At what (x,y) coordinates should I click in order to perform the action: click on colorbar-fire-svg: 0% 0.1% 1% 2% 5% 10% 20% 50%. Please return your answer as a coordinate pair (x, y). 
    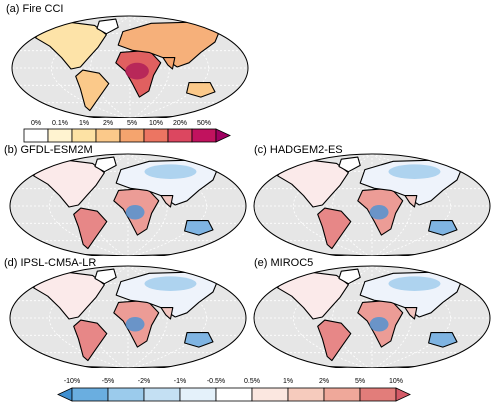
    Looking at the image, I should click on (127, 131).